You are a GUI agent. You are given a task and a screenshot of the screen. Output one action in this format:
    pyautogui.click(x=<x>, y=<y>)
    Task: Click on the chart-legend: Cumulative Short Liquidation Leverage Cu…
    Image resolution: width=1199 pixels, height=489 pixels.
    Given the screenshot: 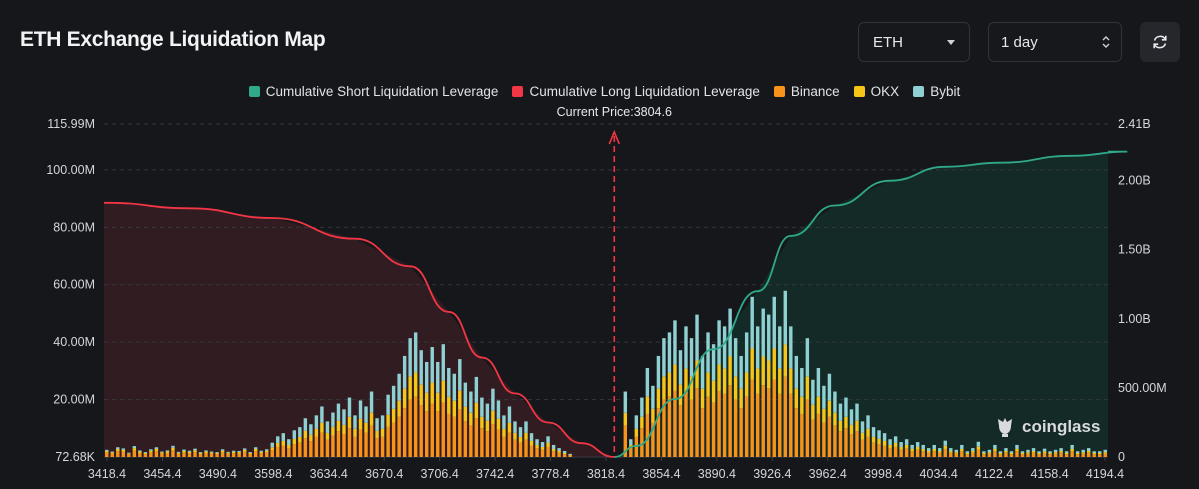 What is the action you would take?
    pyautogui.click(x=599, y=91)
    